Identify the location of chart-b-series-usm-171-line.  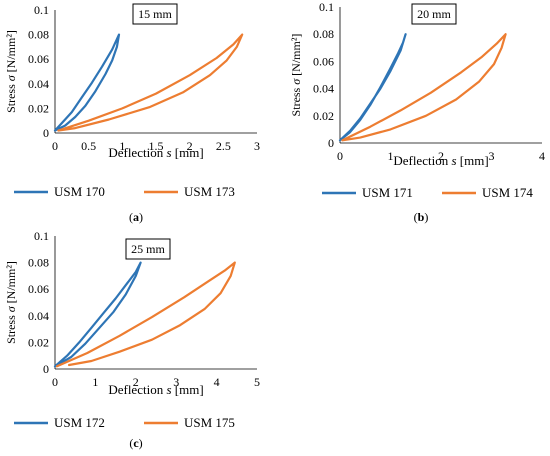
(372, 87).